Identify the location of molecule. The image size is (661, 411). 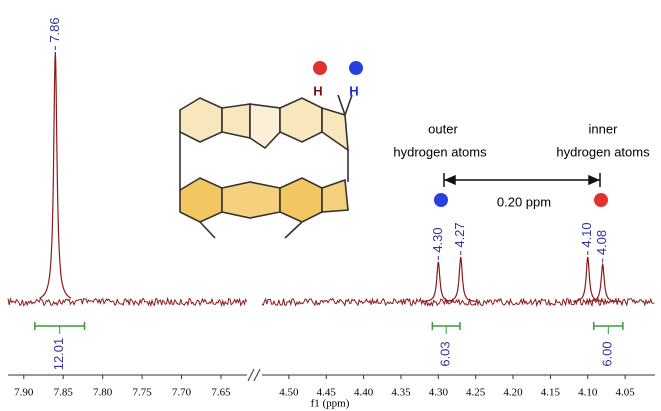
(266, 166).